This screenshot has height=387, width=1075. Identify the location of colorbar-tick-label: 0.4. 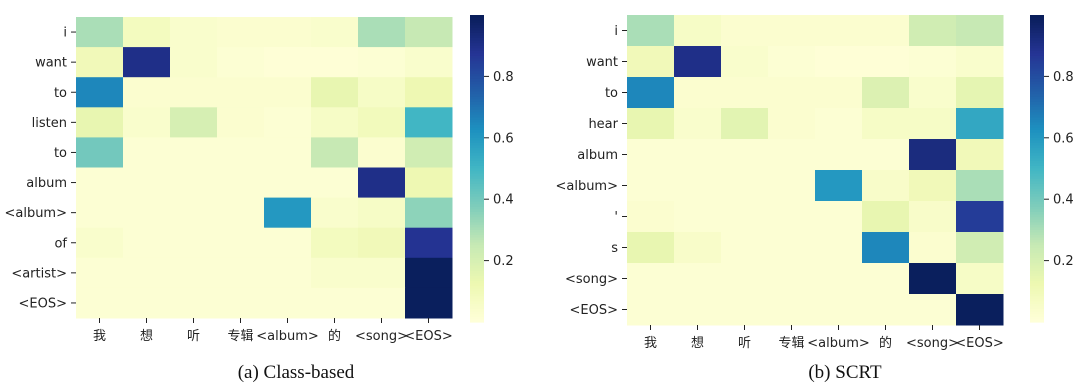
(1063, 200).